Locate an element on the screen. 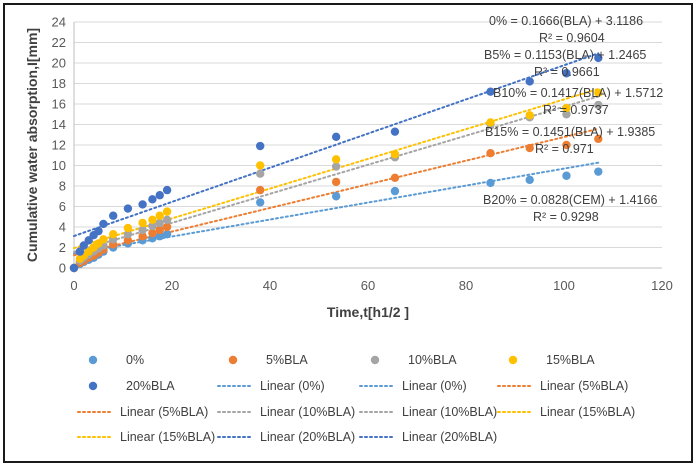  legend-label-3: 10%BLA is located at coordinates (432, 360).